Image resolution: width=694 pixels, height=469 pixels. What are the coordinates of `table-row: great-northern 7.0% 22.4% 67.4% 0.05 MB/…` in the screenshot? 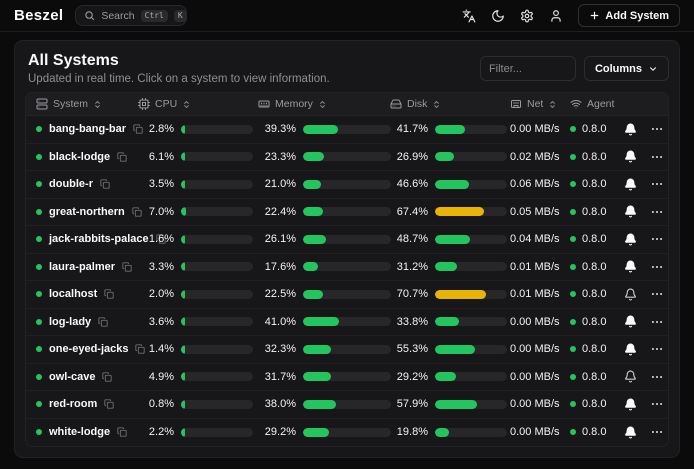 It's located at (347, 212).